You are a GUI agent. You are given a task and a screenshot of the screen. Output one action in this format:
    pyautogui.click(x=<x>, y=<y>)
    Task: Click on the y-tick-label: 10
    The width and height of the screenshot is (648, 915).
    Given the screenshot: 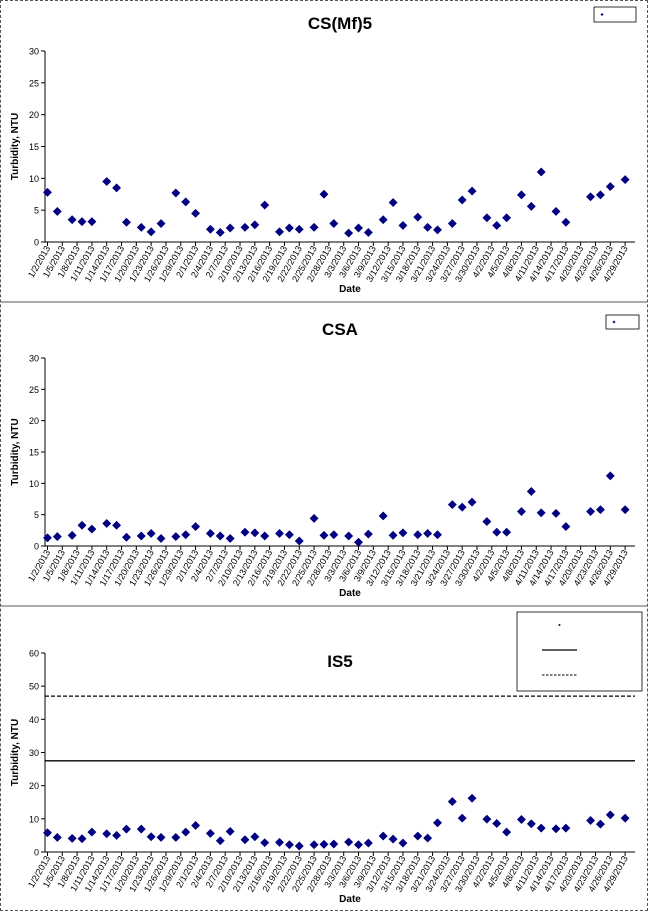 What is the action you would take?
    pyautogui.click(x=34, y=179)
    